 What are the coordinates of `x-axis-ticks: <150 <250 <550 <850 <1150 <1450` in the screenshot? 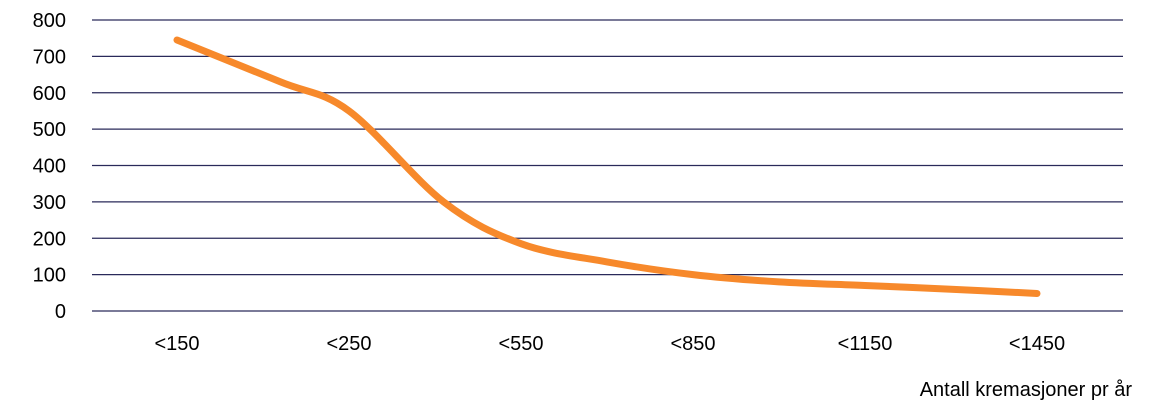 It's located at (609, 344).